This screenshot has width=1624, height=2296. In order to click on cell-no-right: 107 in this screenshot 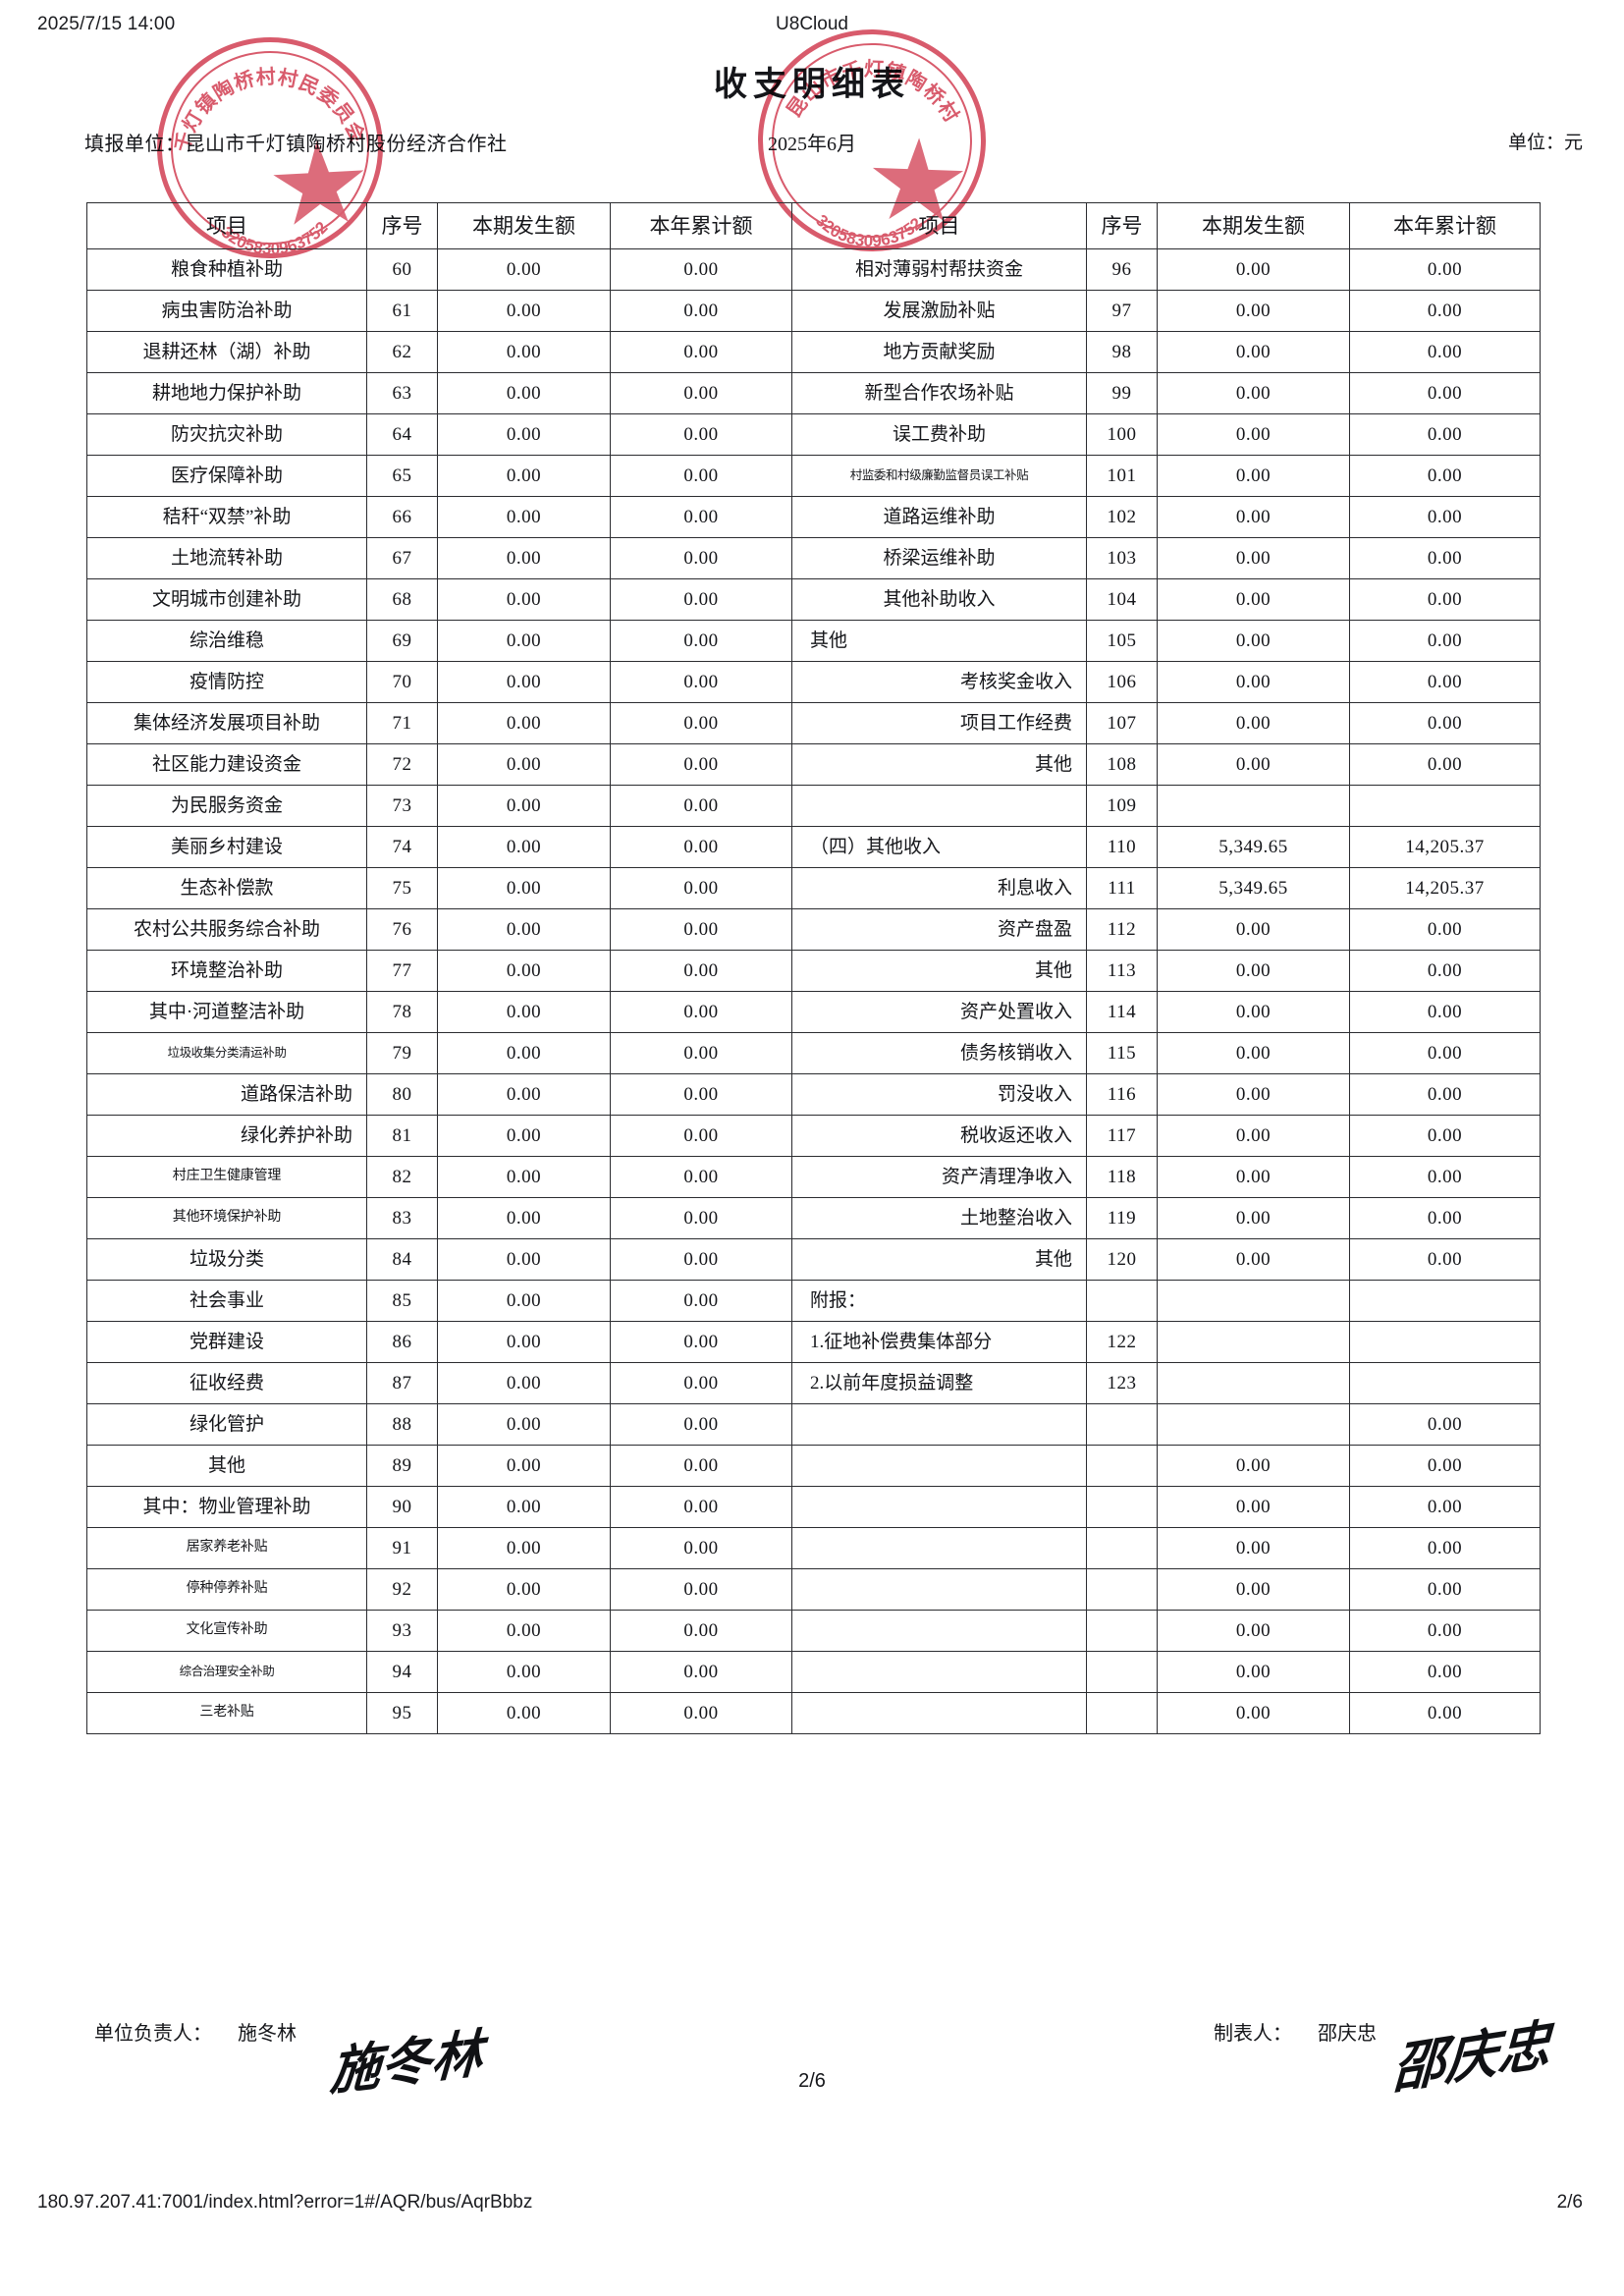, I will do `click(1122, 723)`.